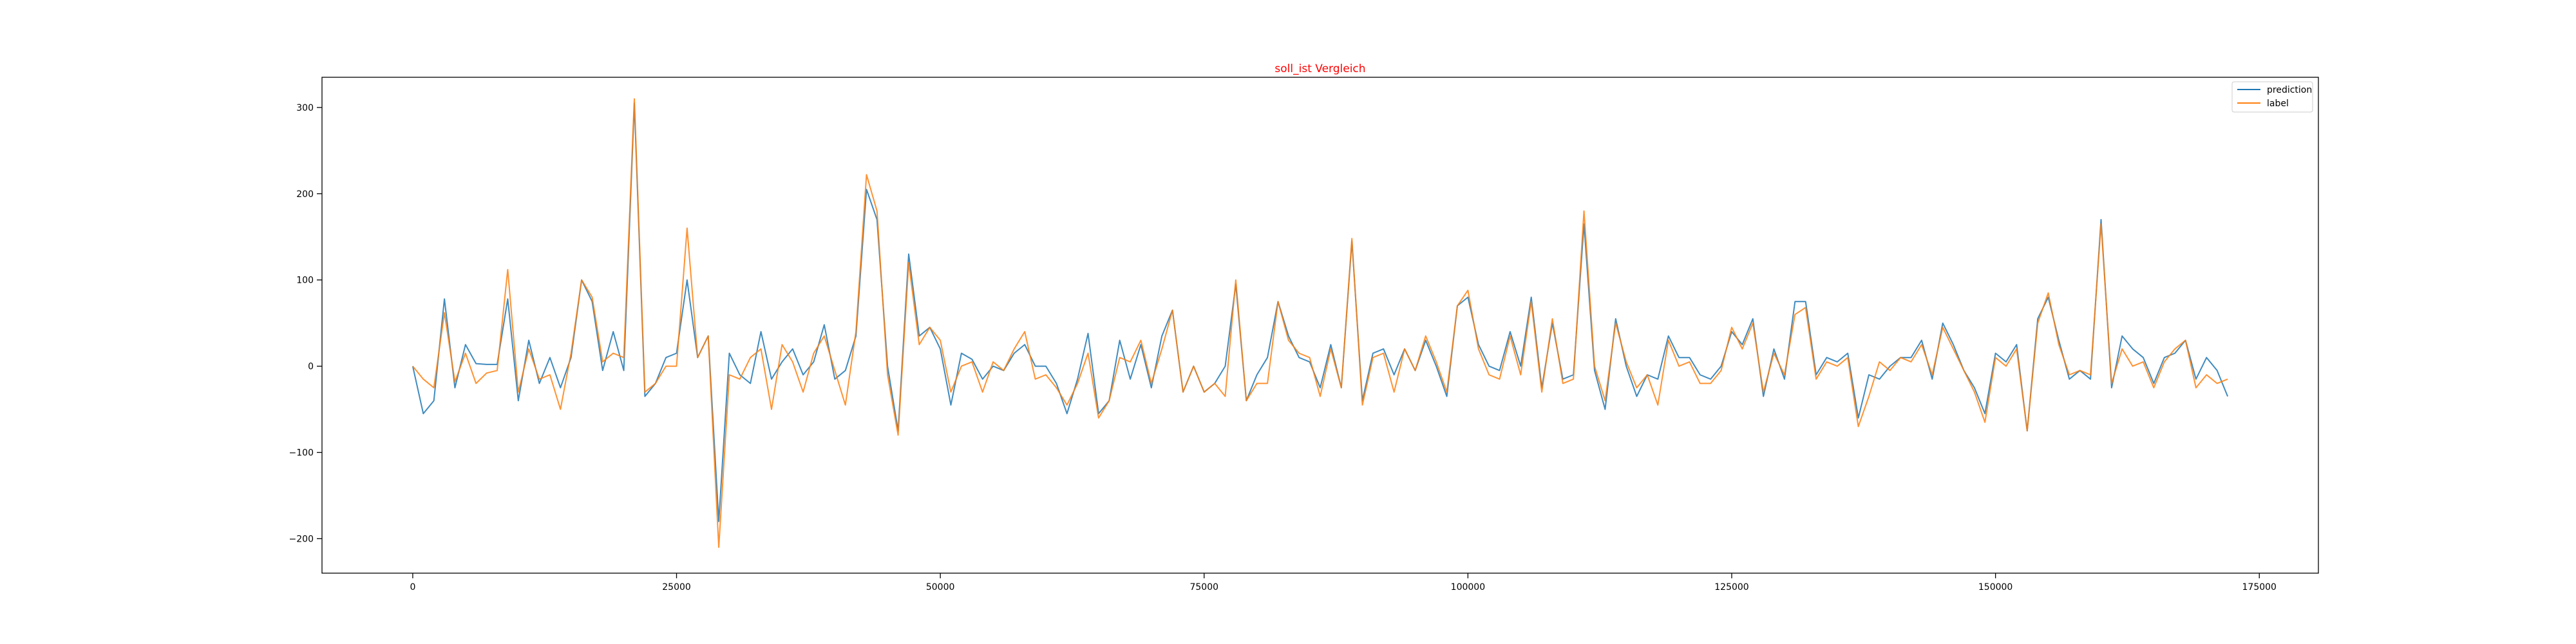 The image size is (2576, 644). I want to click on x-axis: 0 25000 50000 75000 100000 125000 150000 175000, so click(1343, 582).